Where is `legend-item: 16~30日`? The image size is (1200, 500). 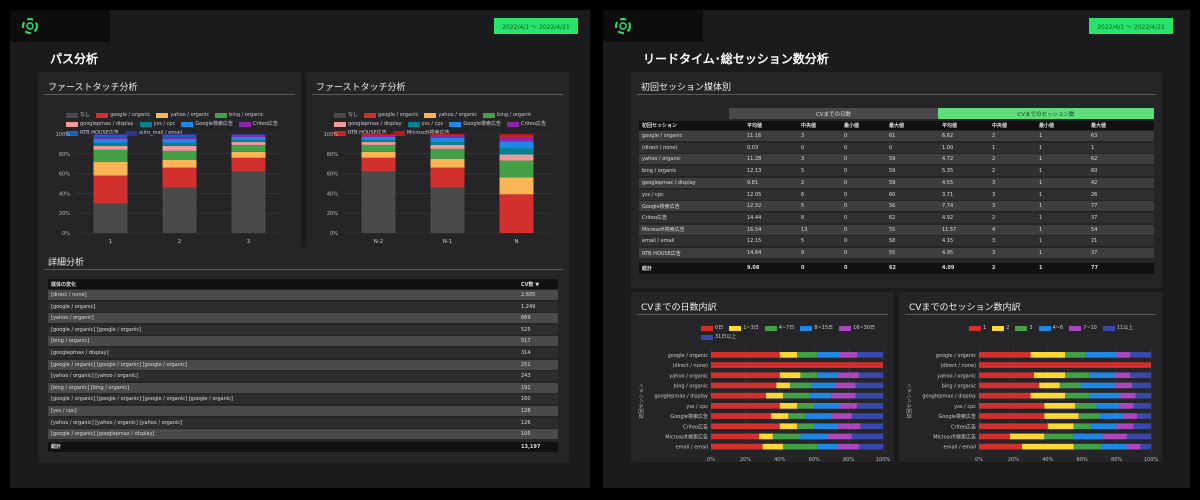
legend-item: 16~30日 is located at coordinates (857, 328).